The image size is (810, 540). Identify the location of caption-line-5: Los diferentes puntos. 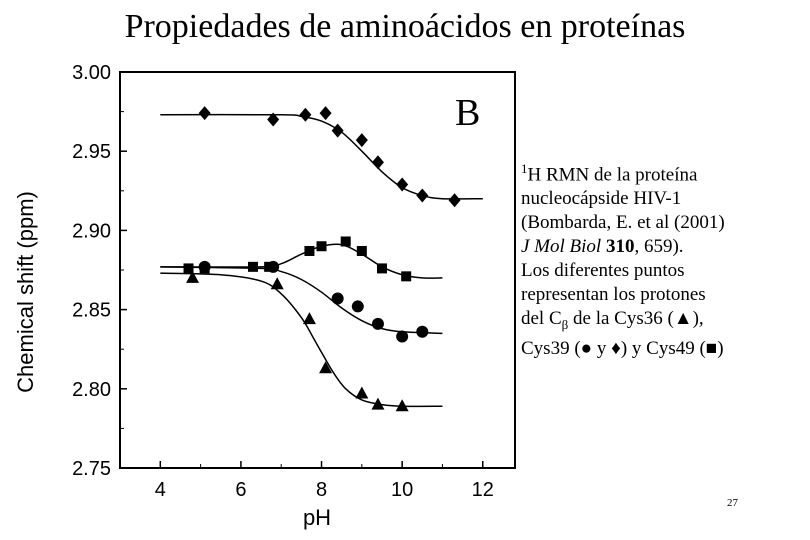
(603, 271).